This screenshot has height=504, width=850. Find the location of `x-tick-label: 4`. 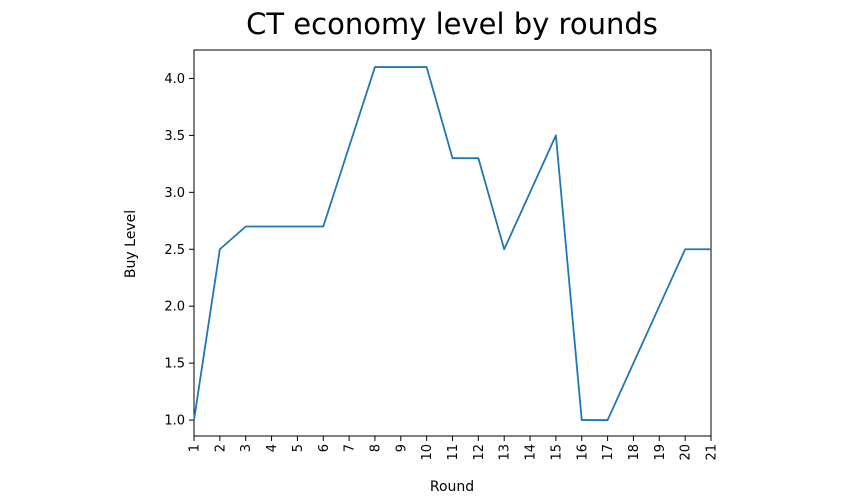

x-tick-label: 4 is located at coordinates (272, 448).